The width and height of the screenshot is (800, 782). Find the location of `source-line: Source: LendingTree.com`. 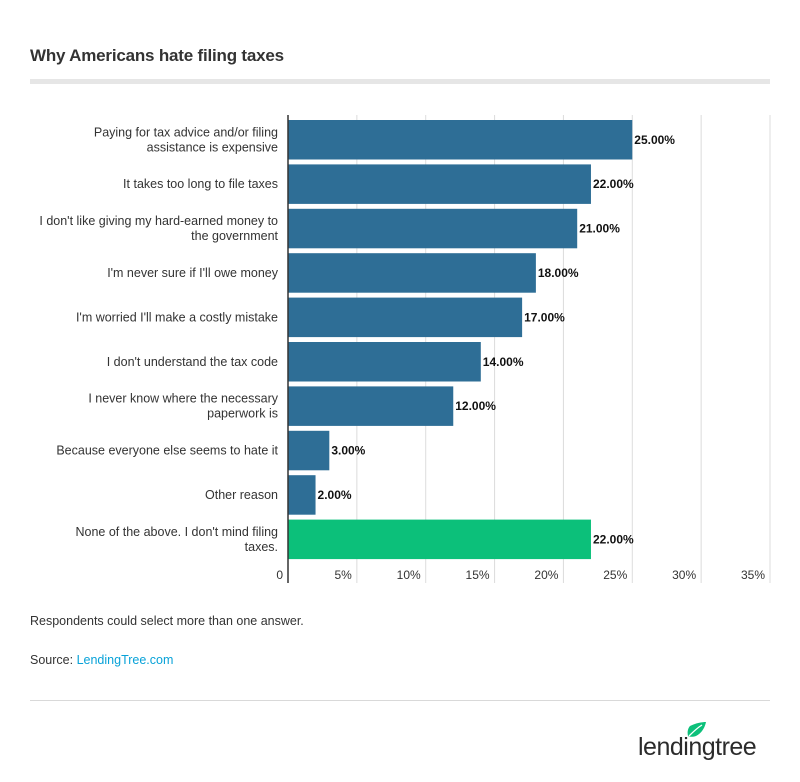

source-line: Source: LendingTree.com is located at coordinates (101, 660).